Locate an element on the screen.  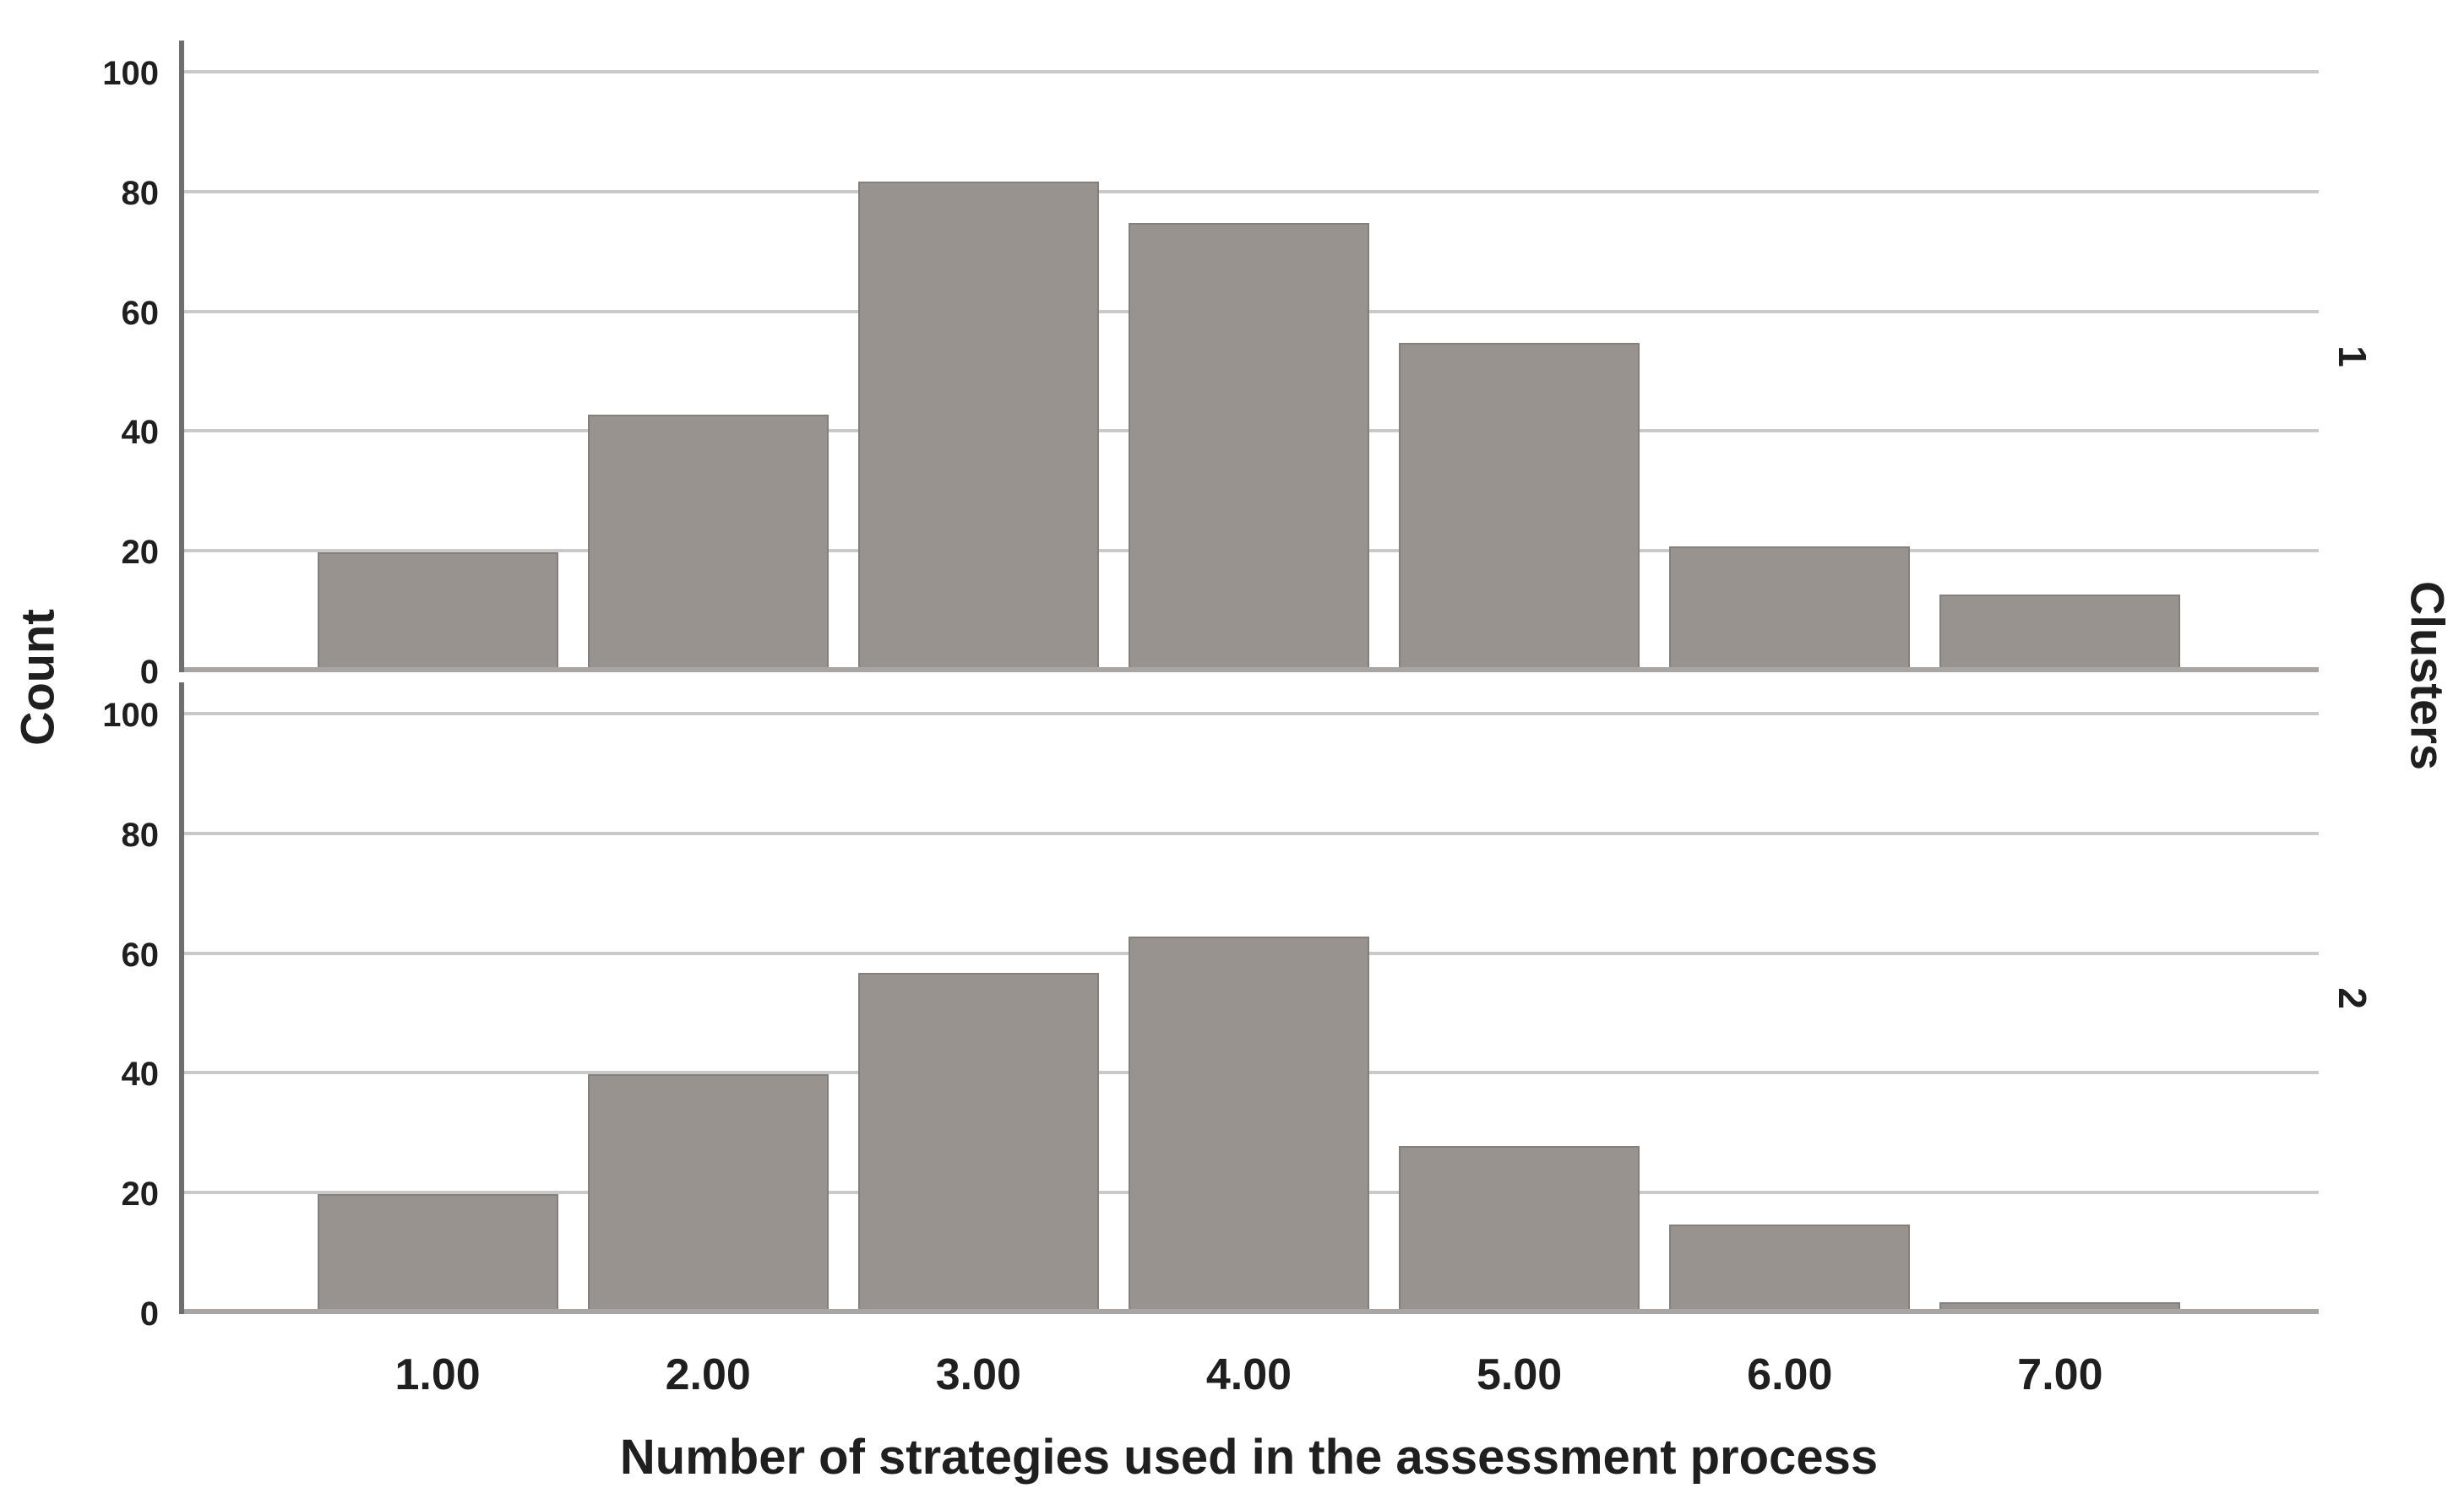
x-tick-label: 7.00 is located at coordinates (2060, 1374).